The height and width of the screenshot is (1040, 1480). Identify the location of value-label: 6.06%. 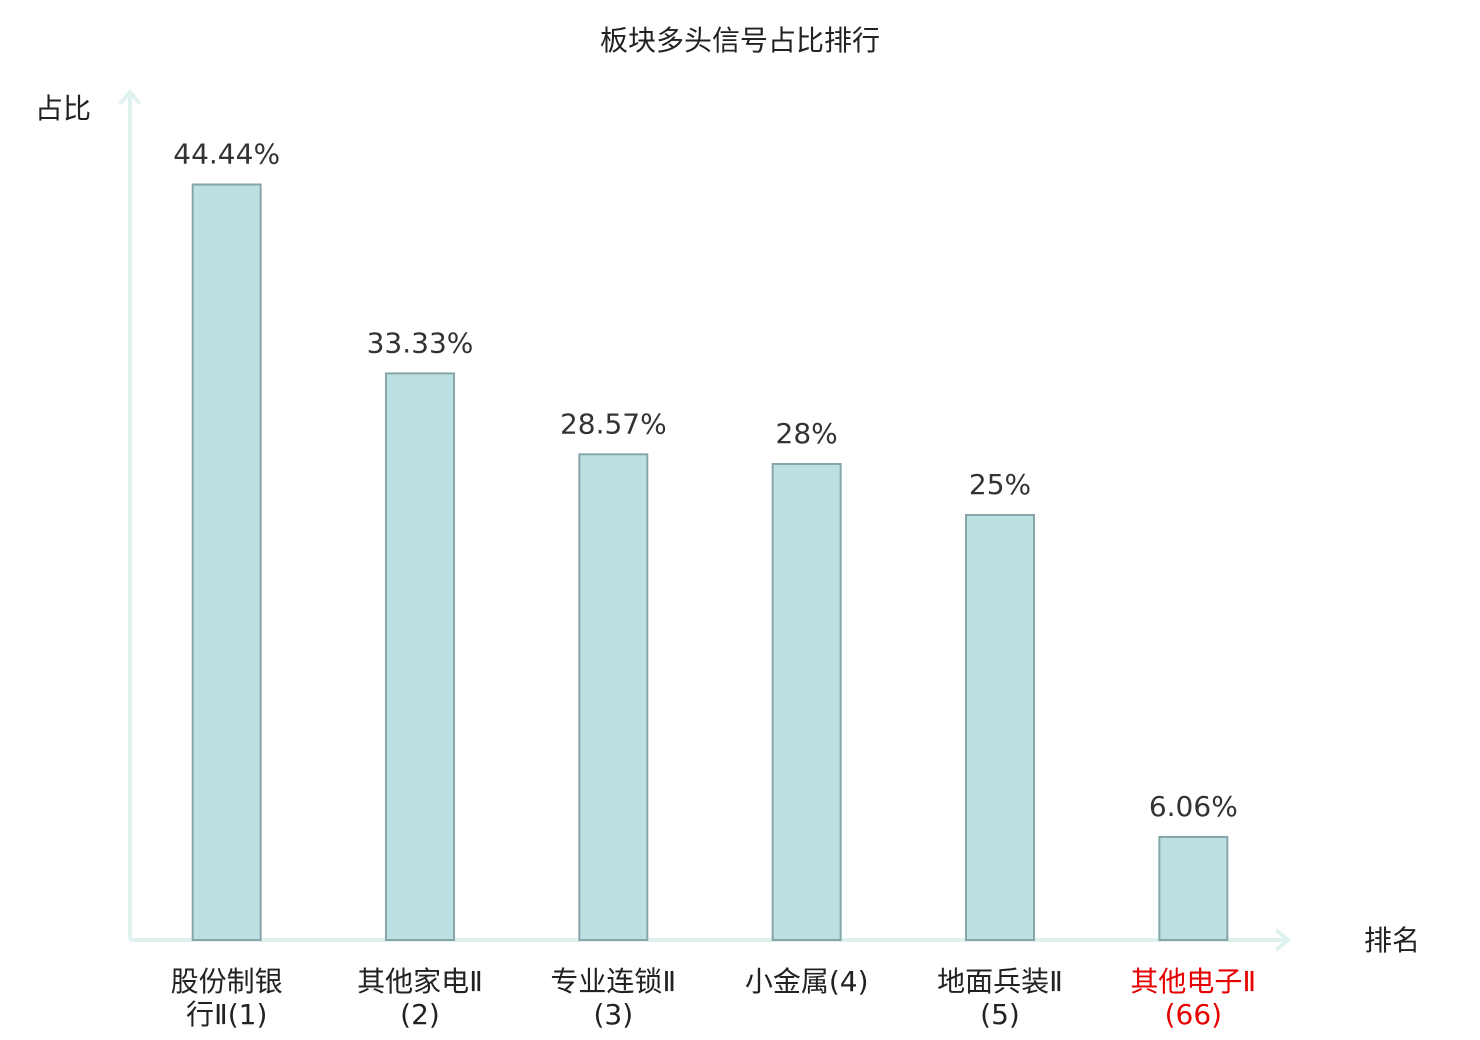
(1193, 806).